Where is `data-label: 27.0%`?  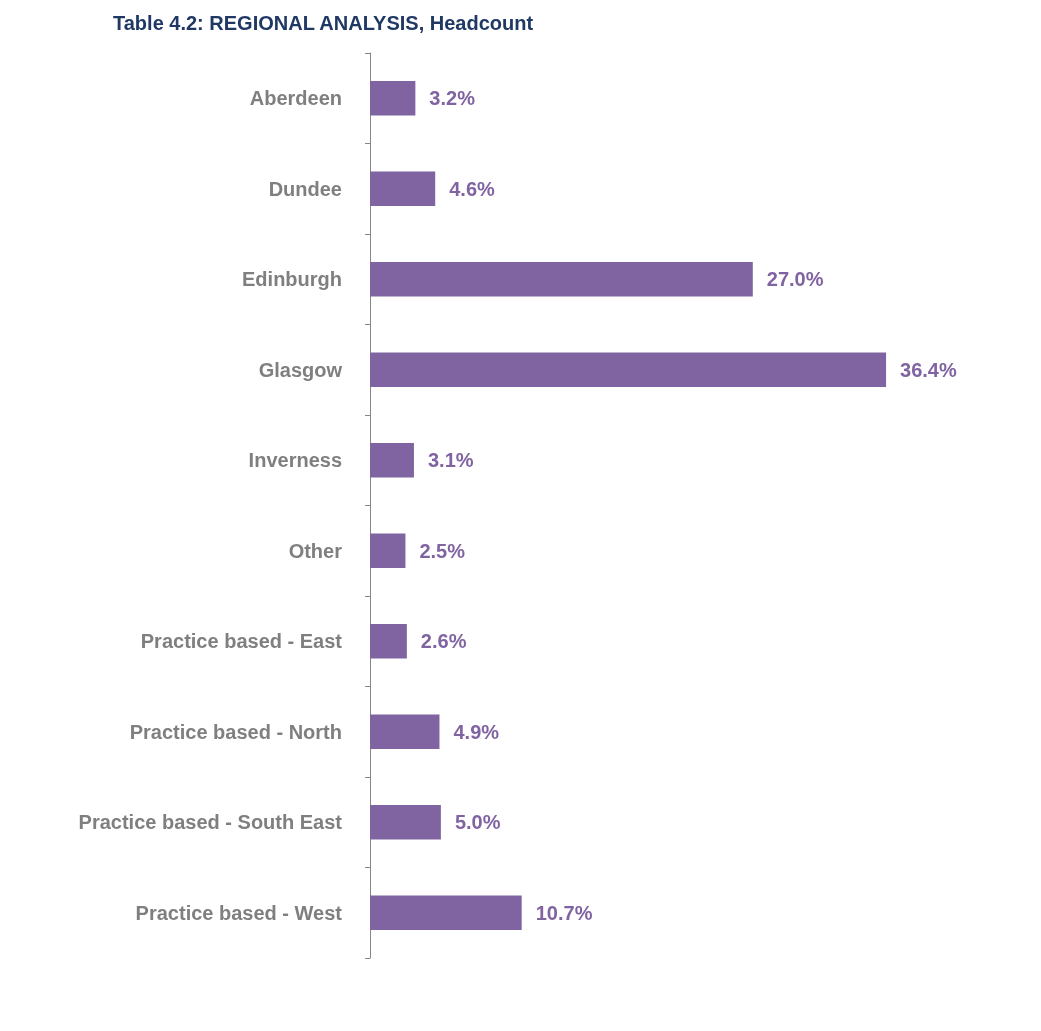
data-label: 27.0% is located at coordinates (795, 279).